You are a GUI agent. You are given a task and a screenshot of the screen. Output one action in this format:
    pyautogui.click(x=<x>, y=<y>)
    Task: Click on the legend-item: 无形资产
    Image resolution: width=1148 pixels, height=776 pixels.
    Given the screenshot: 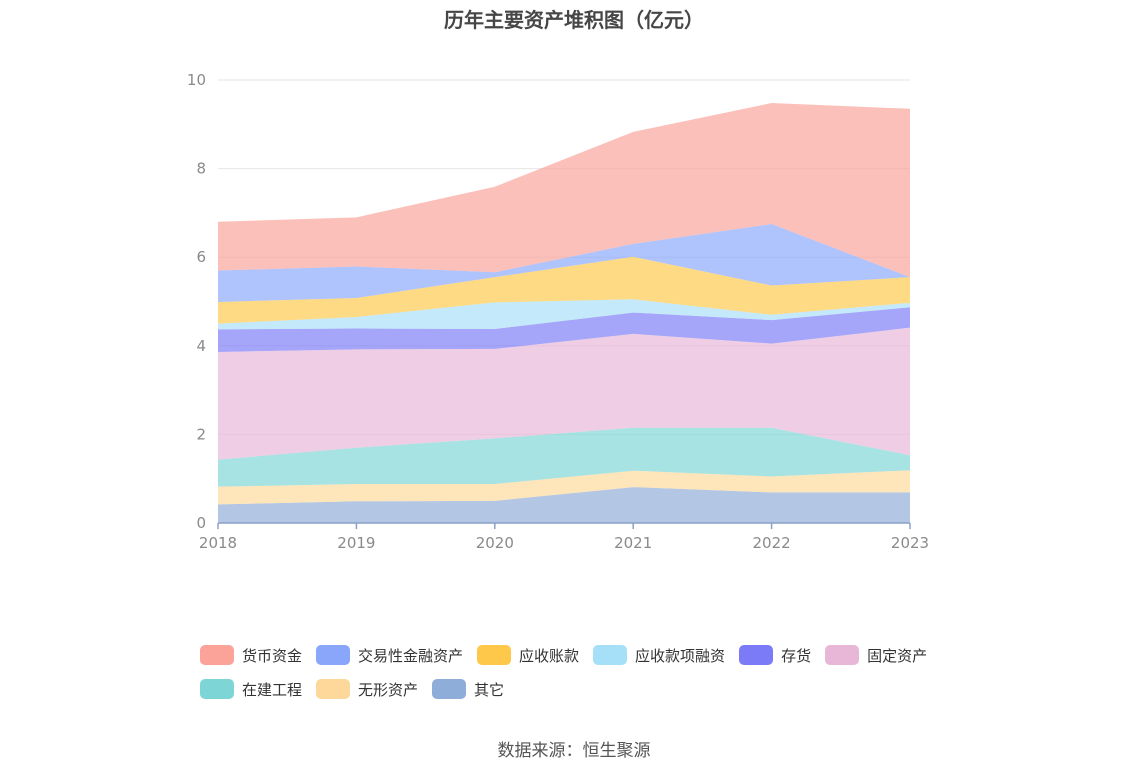 What is the action you would take?
    pyautogui.click(x=367, y=689)
    